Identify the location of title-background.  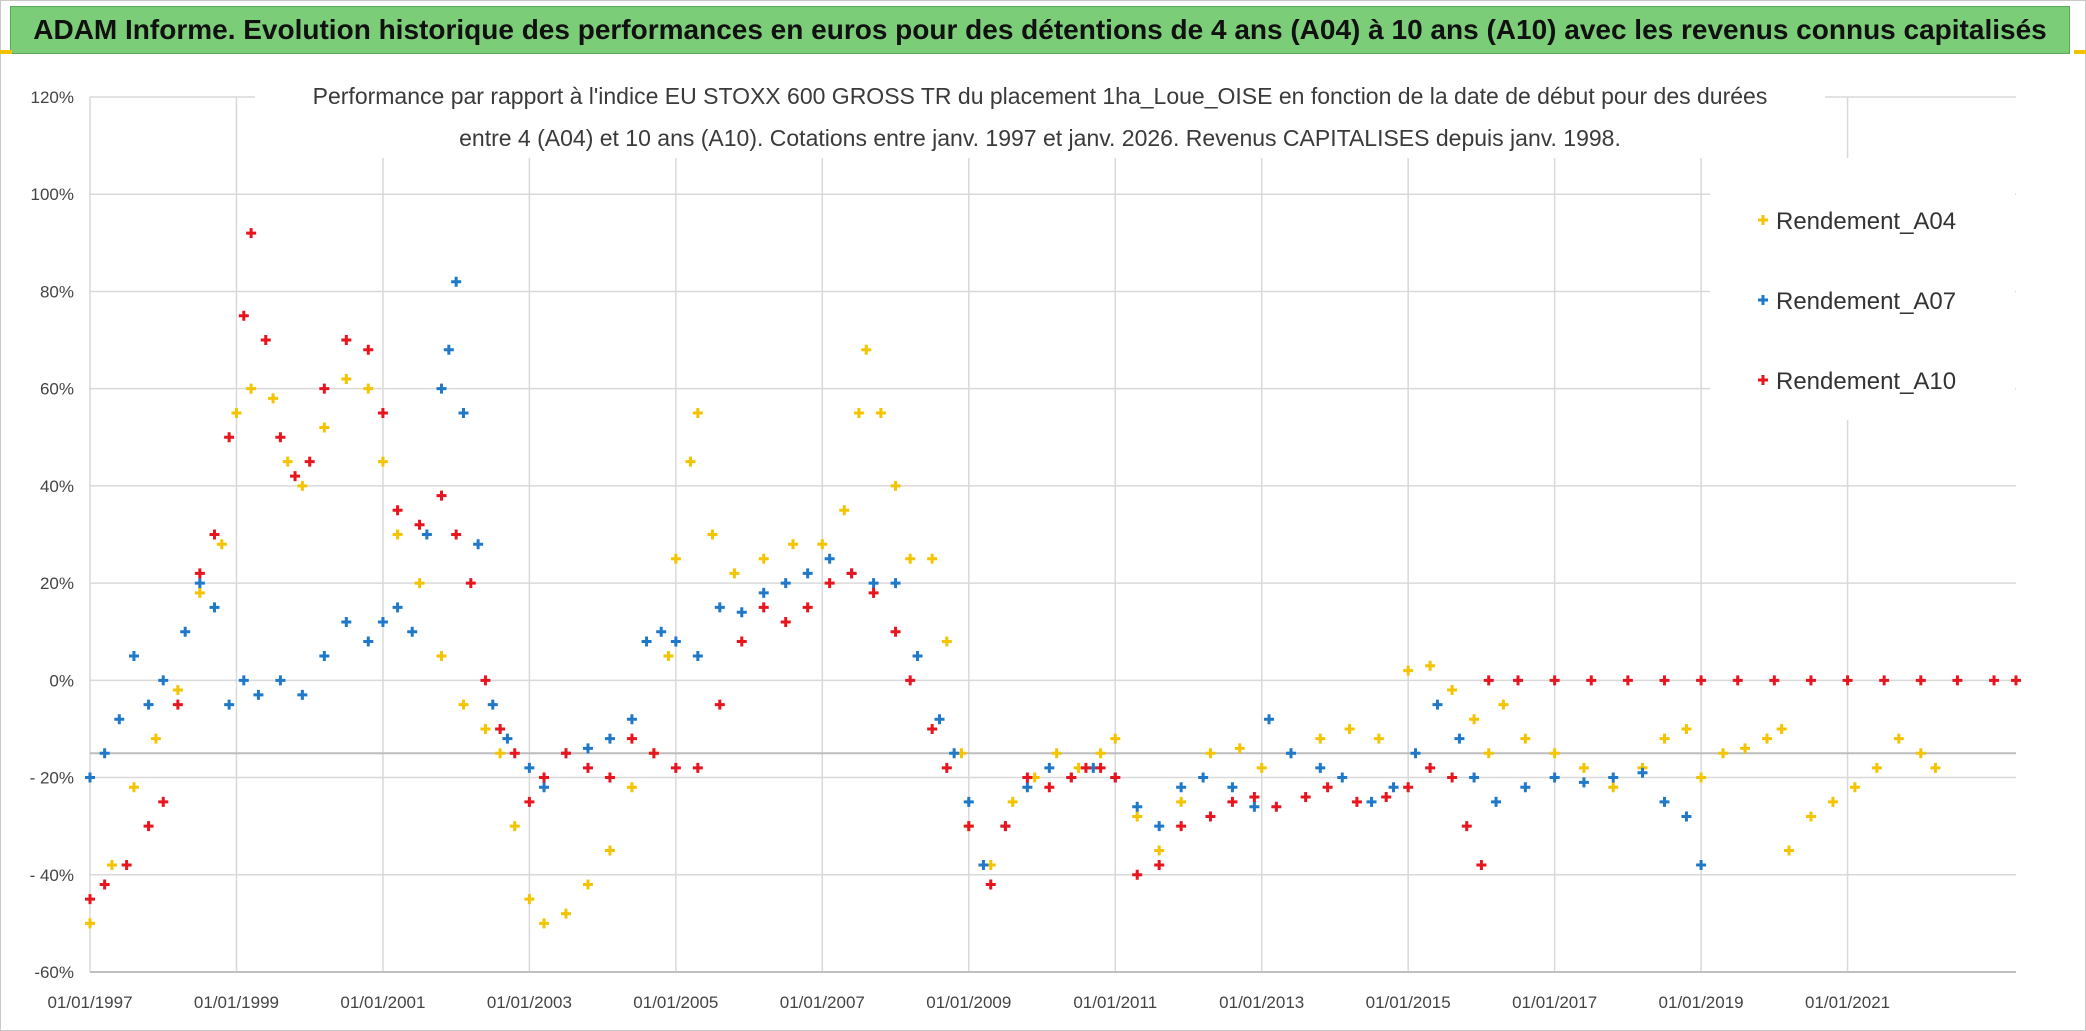
(1040, 117).